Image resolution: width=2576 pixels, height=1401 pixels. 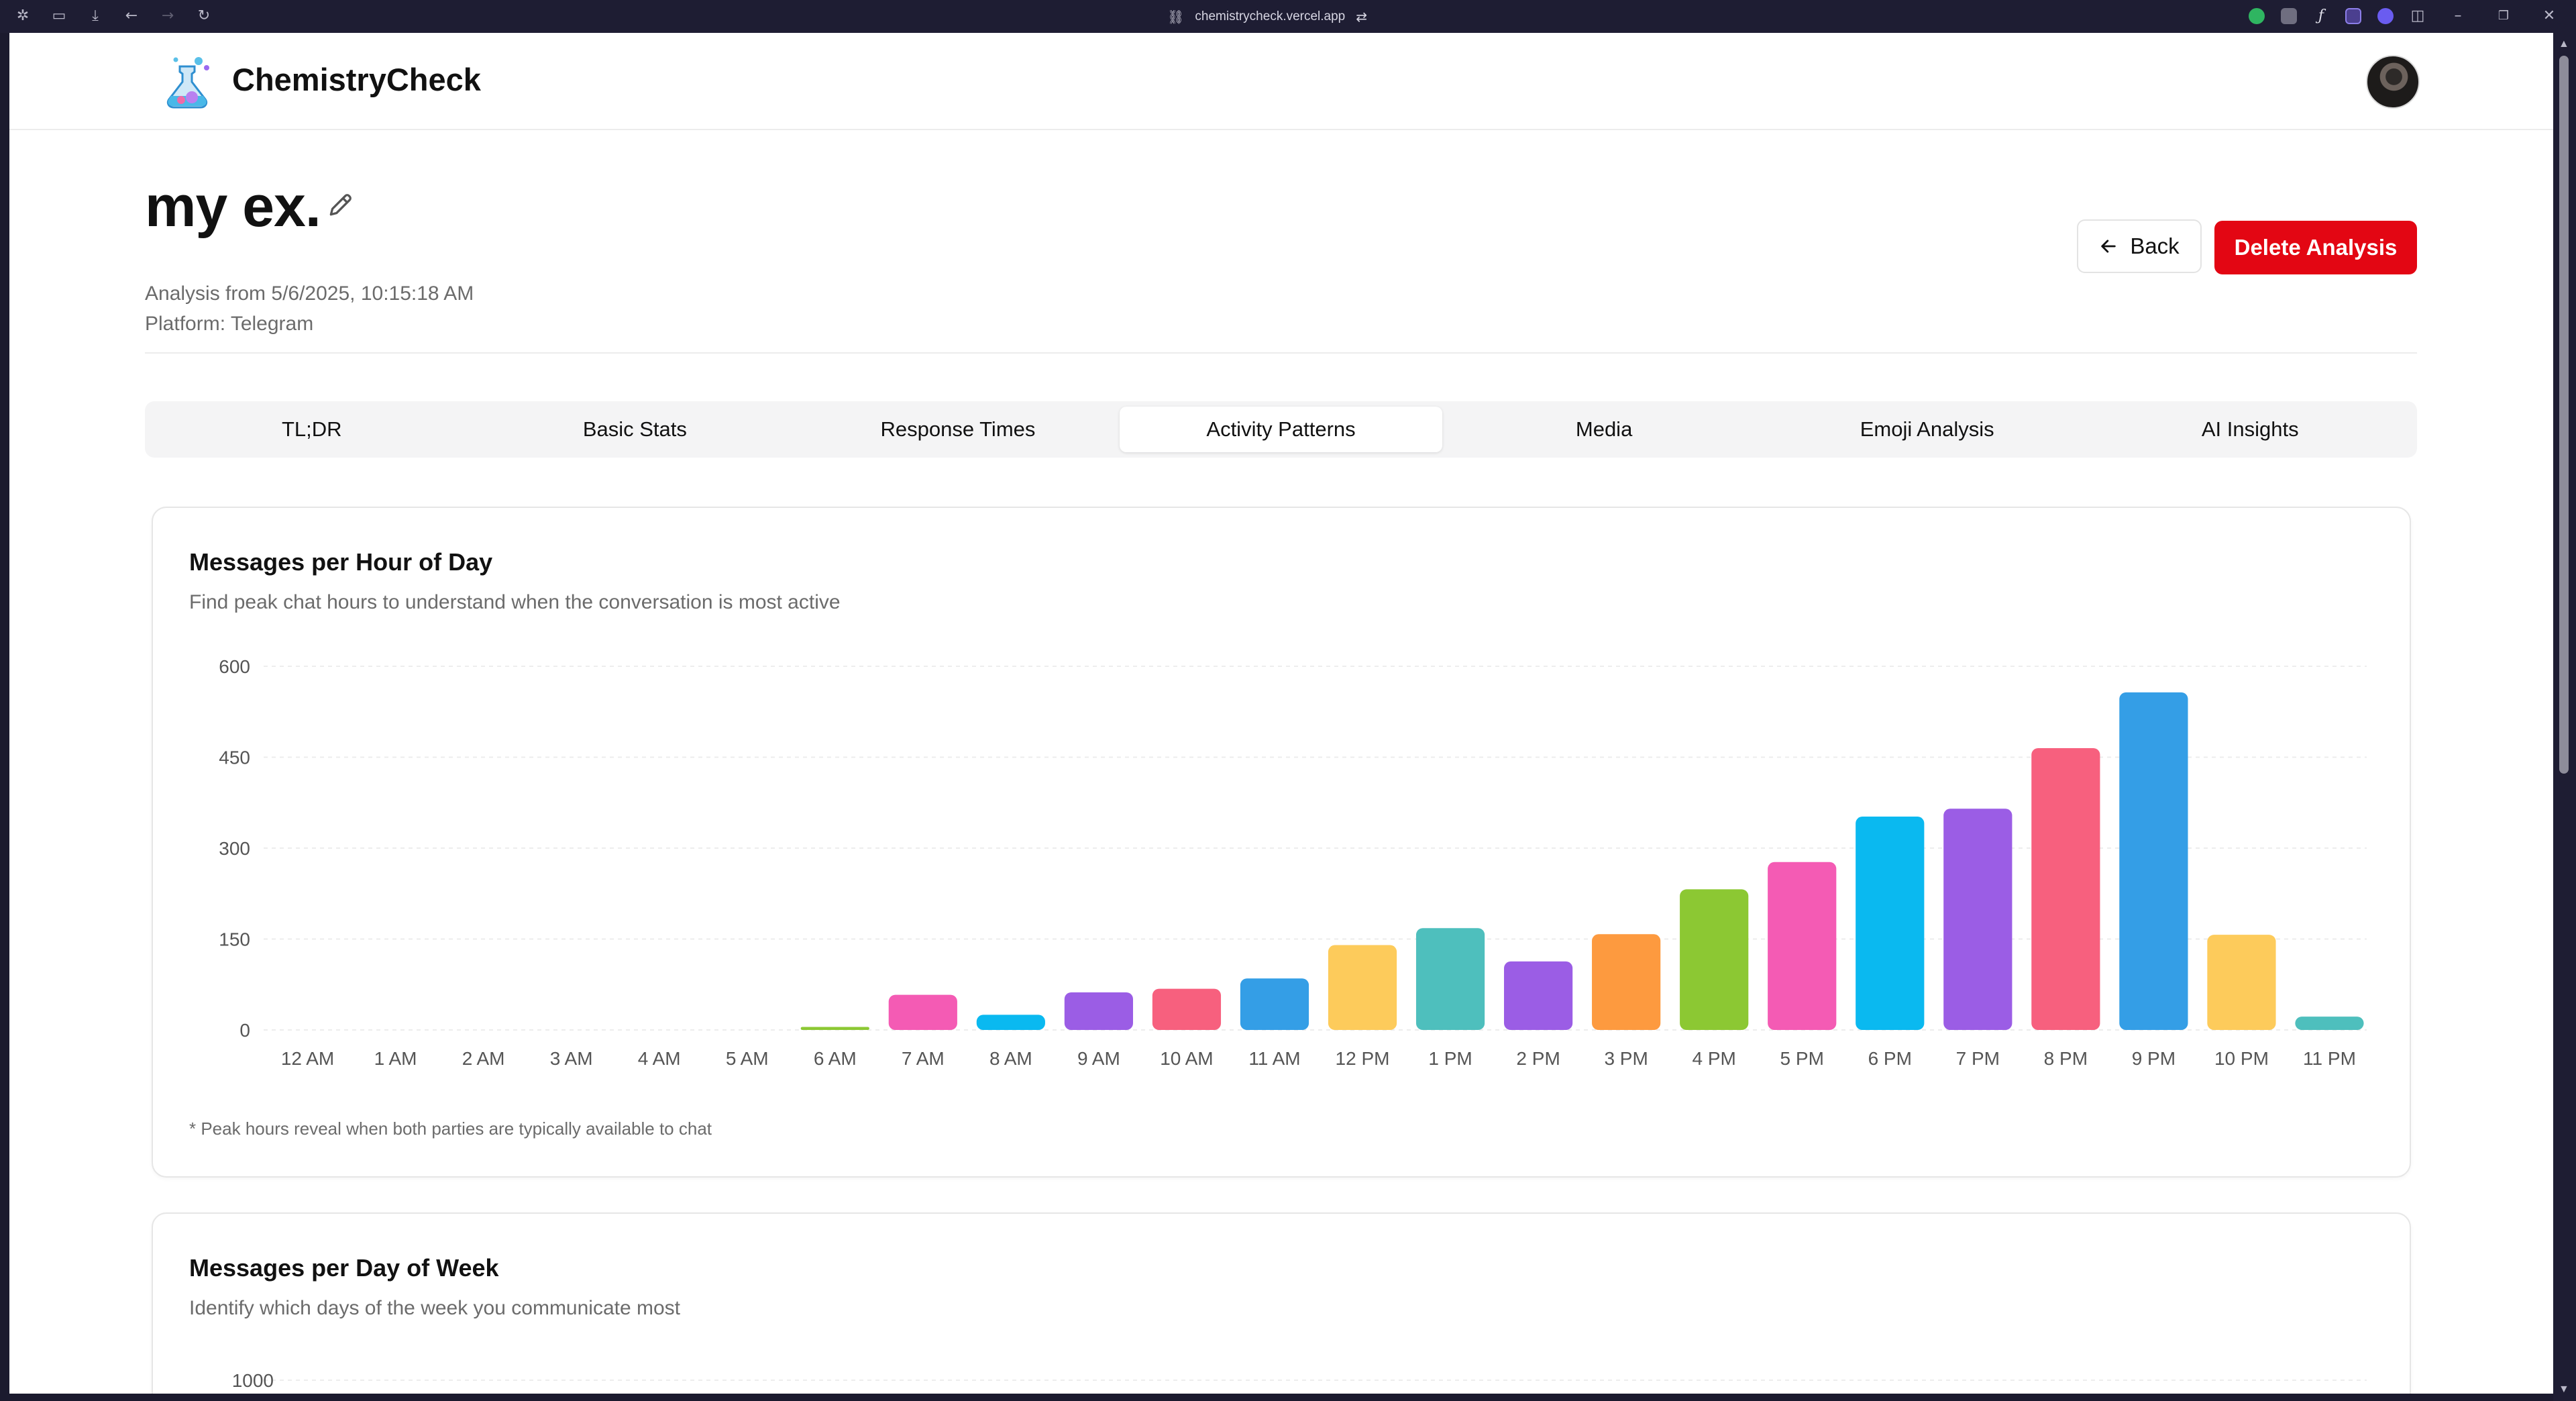 I want to click on app-header: ChemistryCheck, so click(x=1281, y=81).